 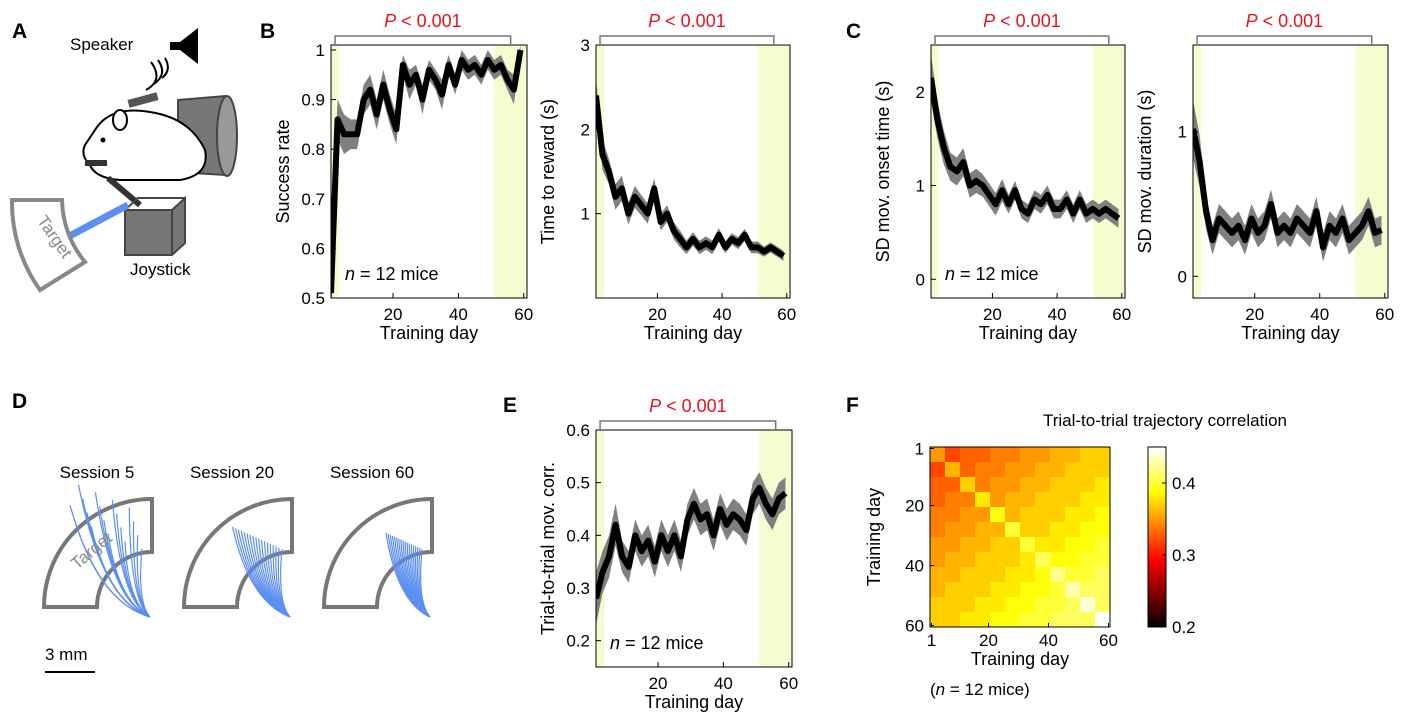 What do you see at coordinates (114, 551) in the screenshot?
I see `trajectory` at bounding box center [114, 551].